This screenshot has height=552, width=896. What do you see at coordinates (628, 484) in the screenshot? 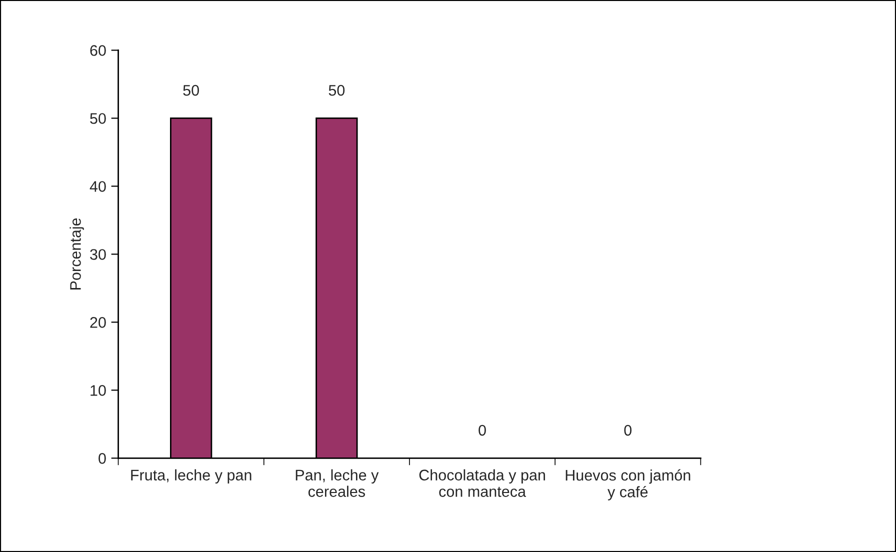
I see `x-tick-label: Huevos con jamón y café` at bounding box center [628, 484].